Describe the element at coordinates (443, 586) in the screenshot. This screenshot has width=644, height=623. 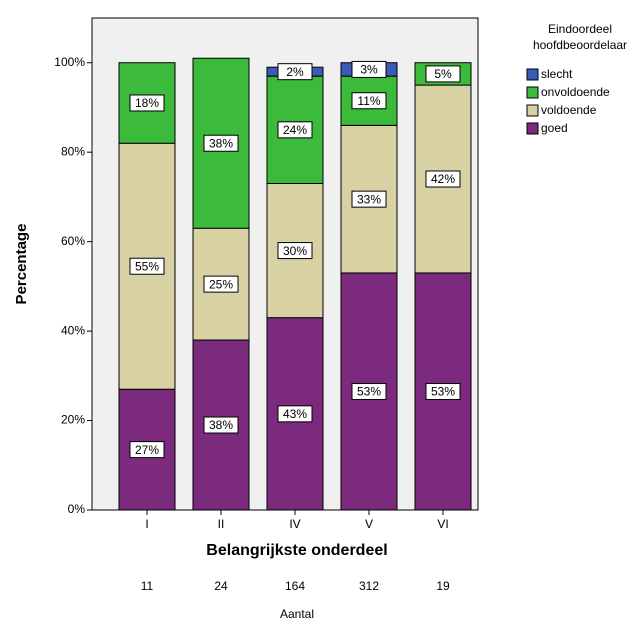
I see `count: 19` at that location.